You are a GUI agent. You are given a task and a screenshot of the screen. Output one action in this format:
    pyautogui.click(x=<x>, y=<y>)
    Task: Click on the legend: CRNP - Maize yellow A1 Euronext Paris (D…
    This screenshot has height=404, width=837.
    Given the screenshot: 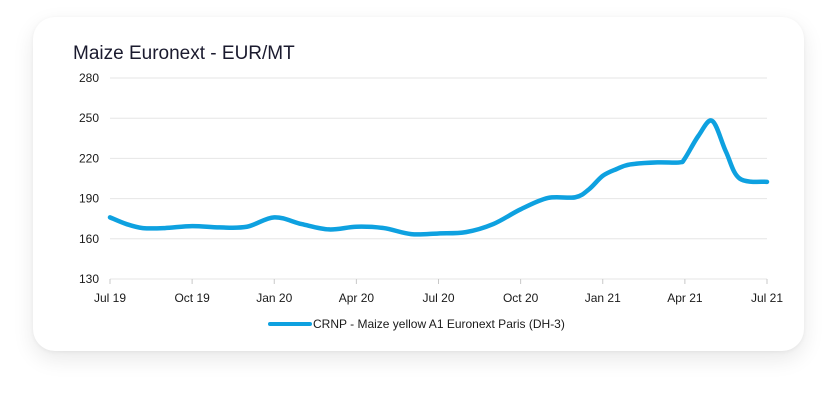 What is the action you would take?
    pyautogui.click(x=416, y=324)
    